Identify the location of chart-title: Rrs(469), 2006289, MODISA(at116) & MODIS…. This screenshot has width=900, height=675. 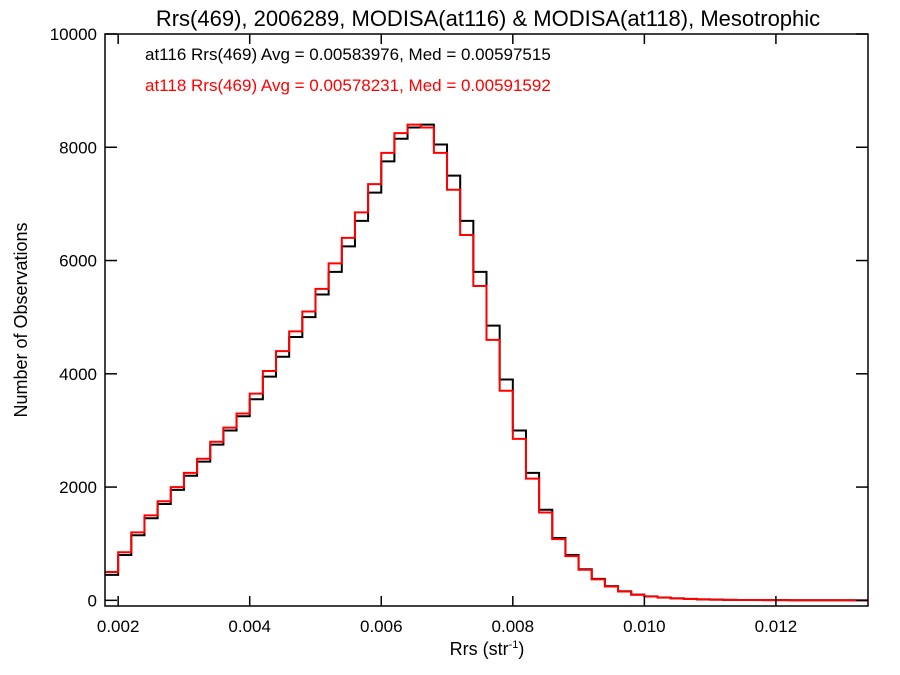
(488, 18).